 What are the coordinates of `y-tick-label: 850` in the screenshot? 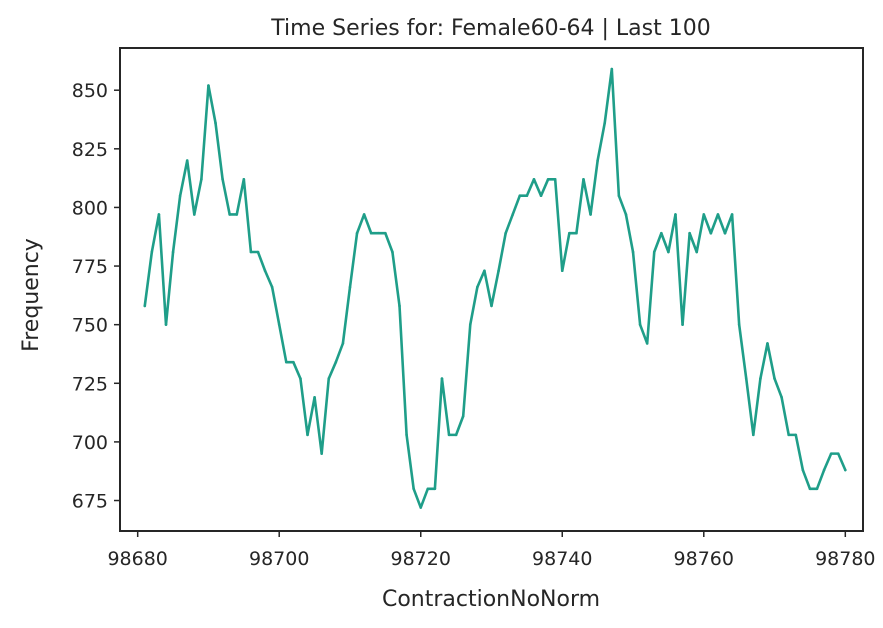 It's located at (90, 91).